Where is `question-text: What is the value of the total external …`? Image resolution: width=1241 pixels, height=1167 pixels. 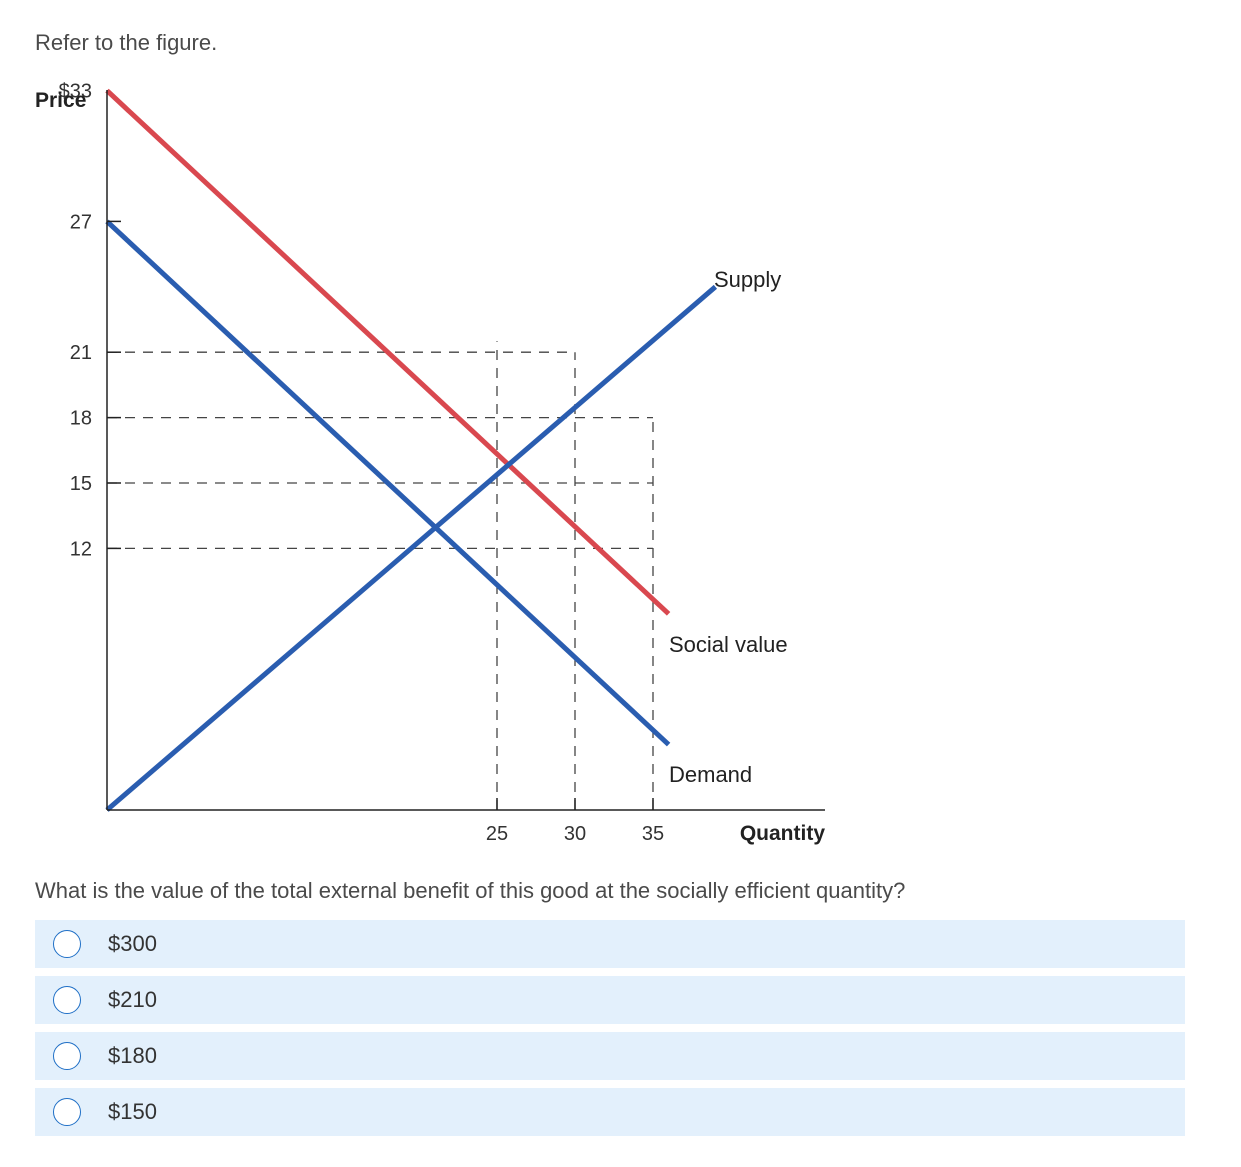 question-text: What is the value of the total external … is located at coordinates (470, 890).